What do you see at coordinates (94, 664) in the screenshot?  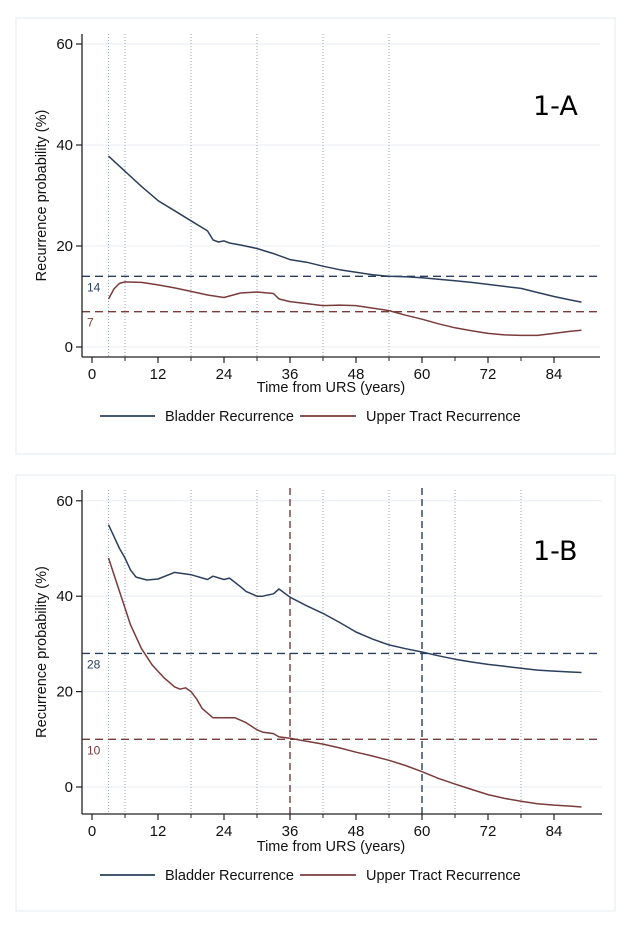 I see `reference-line-label: 28` at bounding box center [94, 664].